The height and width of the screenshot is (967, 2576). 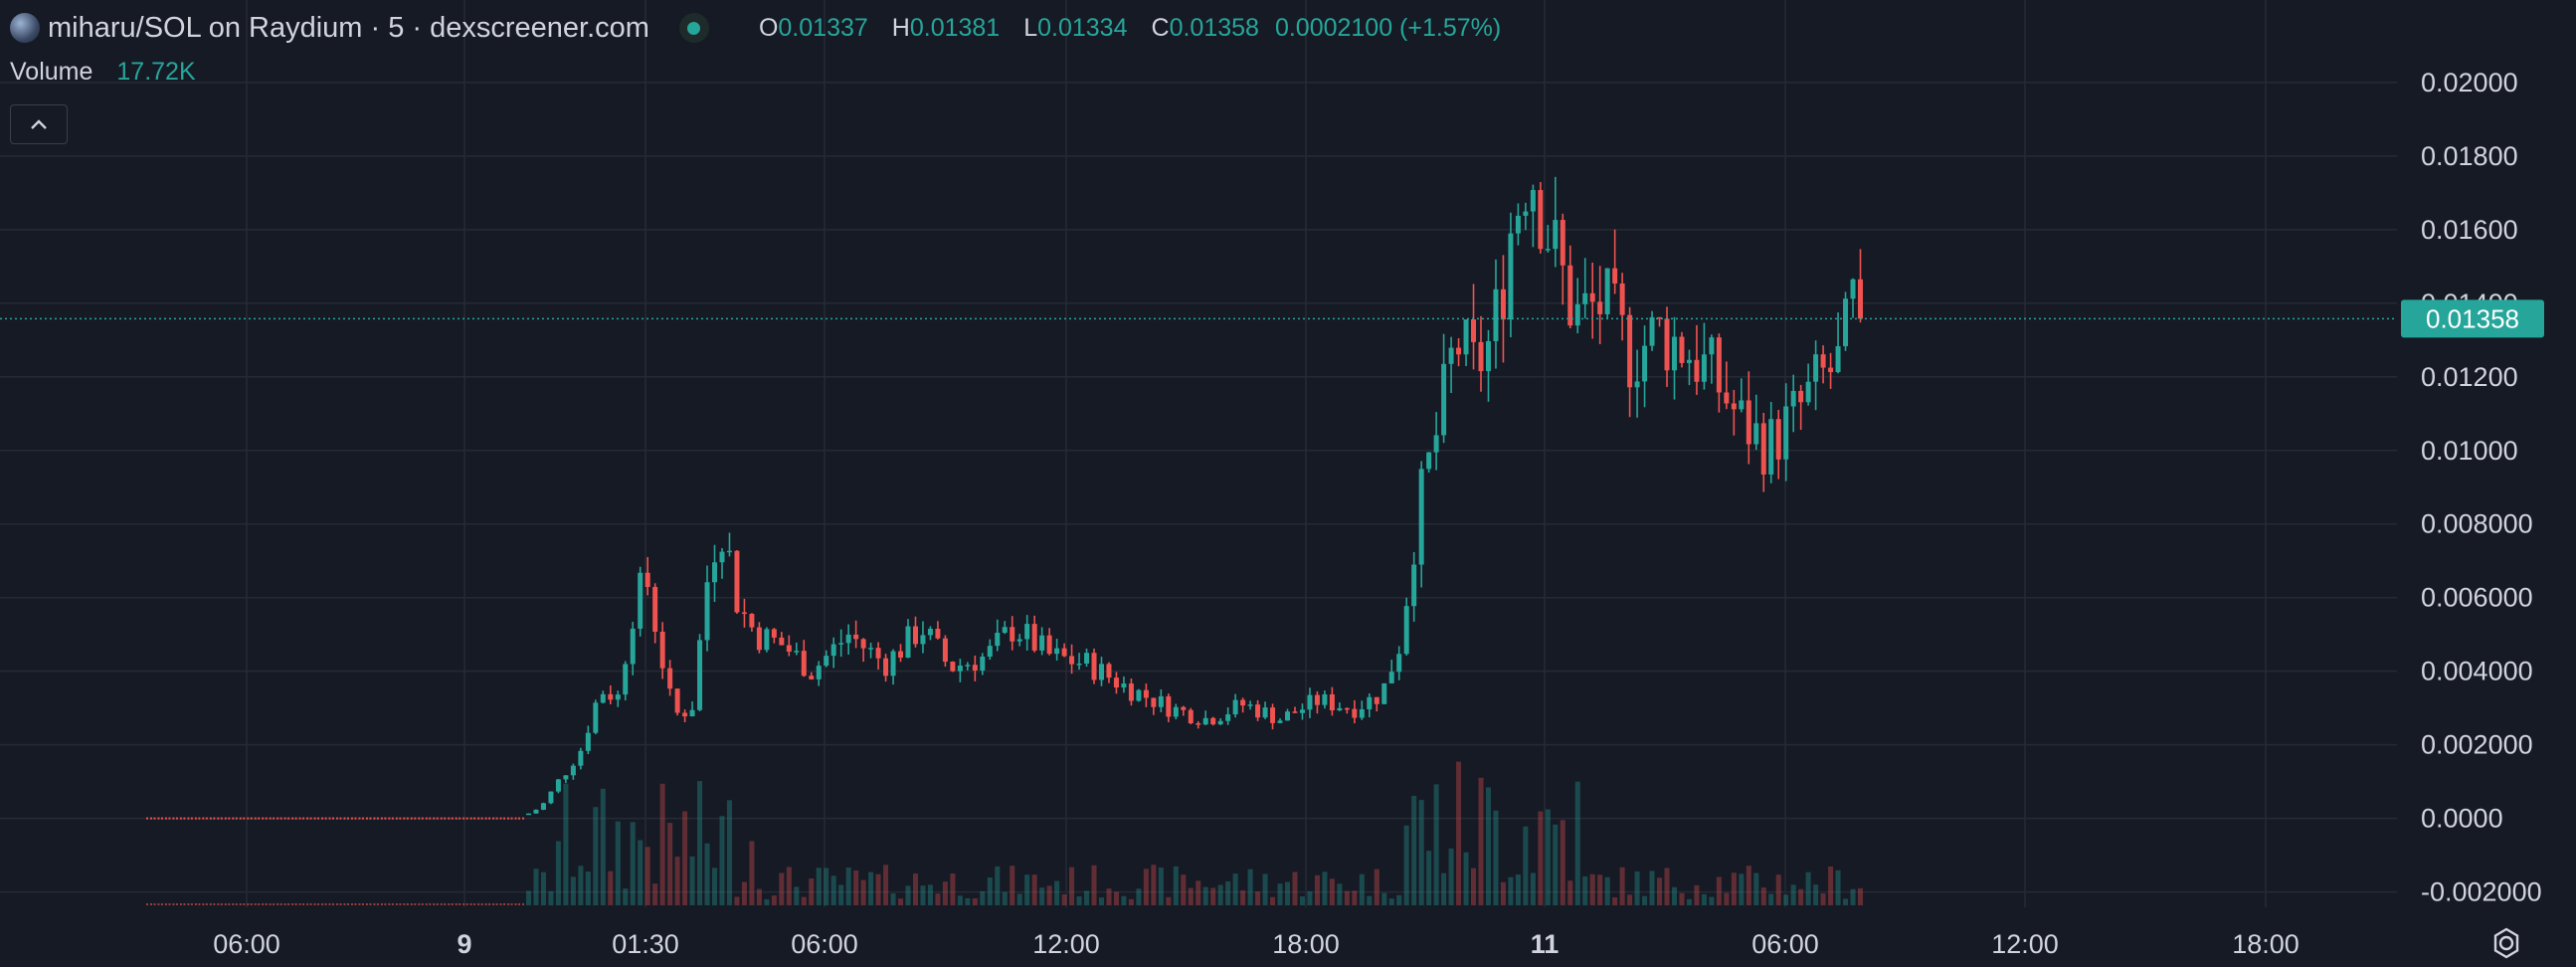 I want to click on y-tick-label: 0.008000, so click(x=2477, y=524).